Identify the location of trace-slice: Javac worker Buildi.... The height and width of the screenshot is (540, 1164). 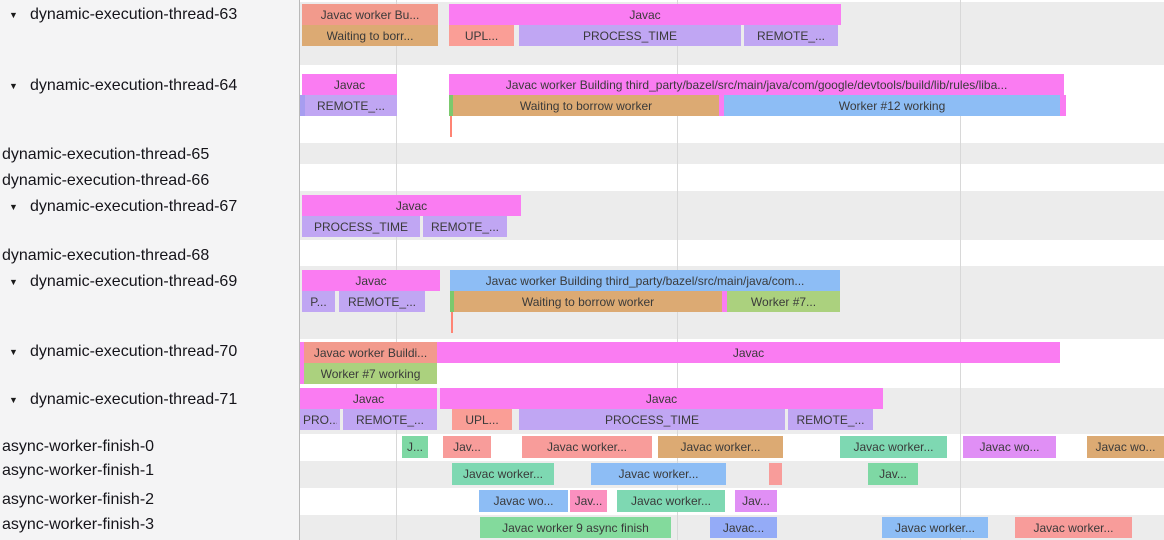
(370, 352).